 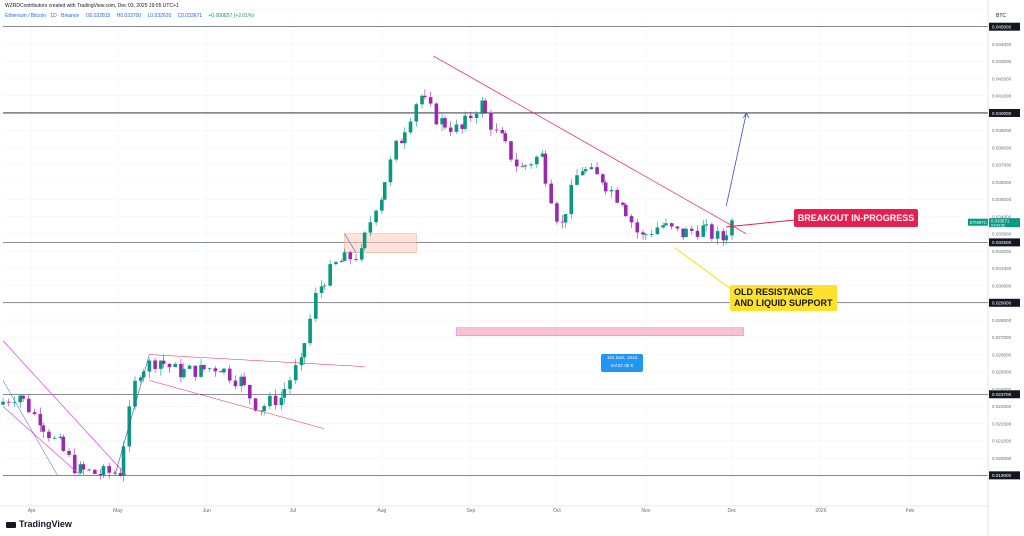 I want to click on price-tick-label: 0.023700, so click(x=1002, y=394).